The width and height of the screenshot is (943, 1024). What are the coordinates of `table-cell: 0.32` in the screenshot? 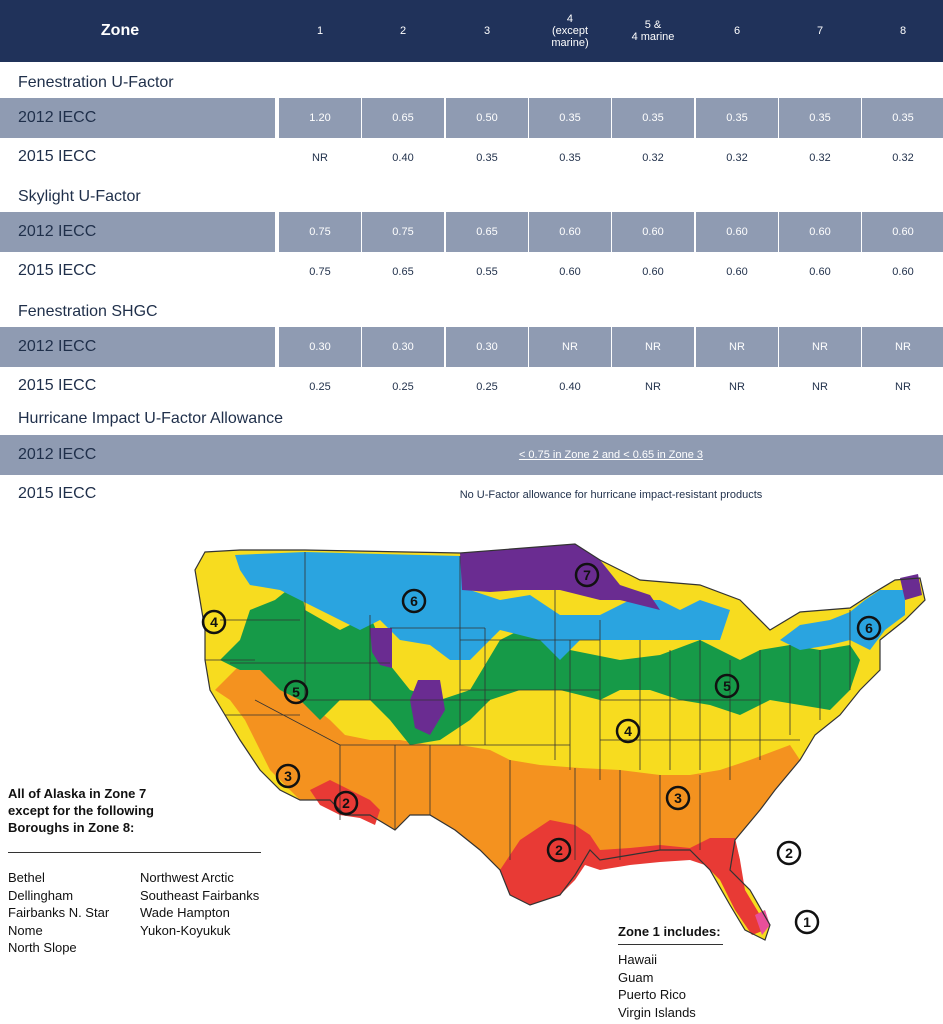 It's located at (737, 158).